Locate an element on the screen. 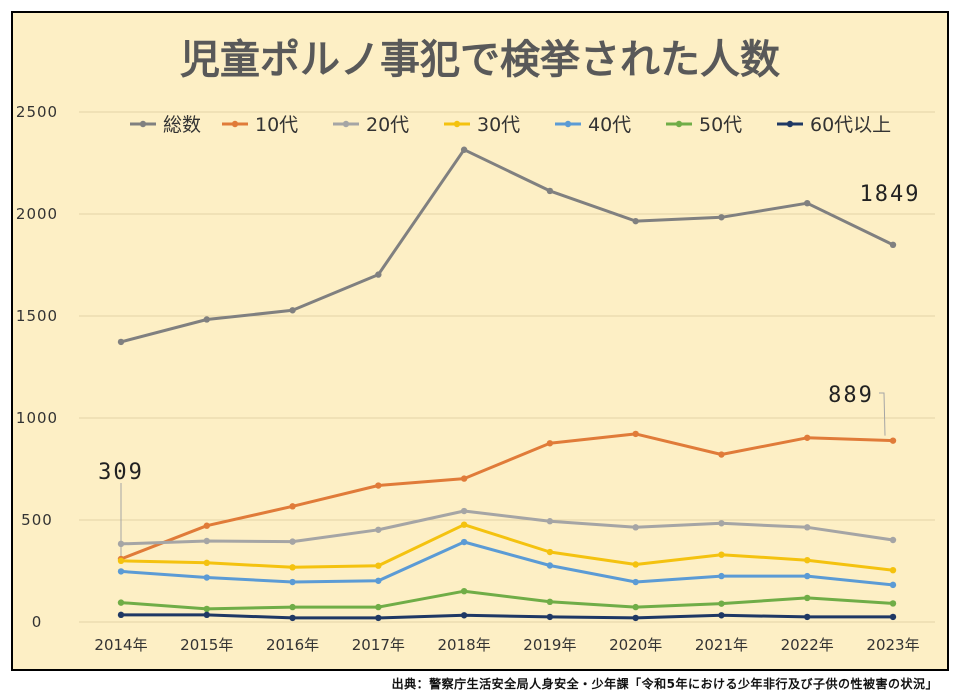  legend-label: 総数 is located at coordinates (182, 125).